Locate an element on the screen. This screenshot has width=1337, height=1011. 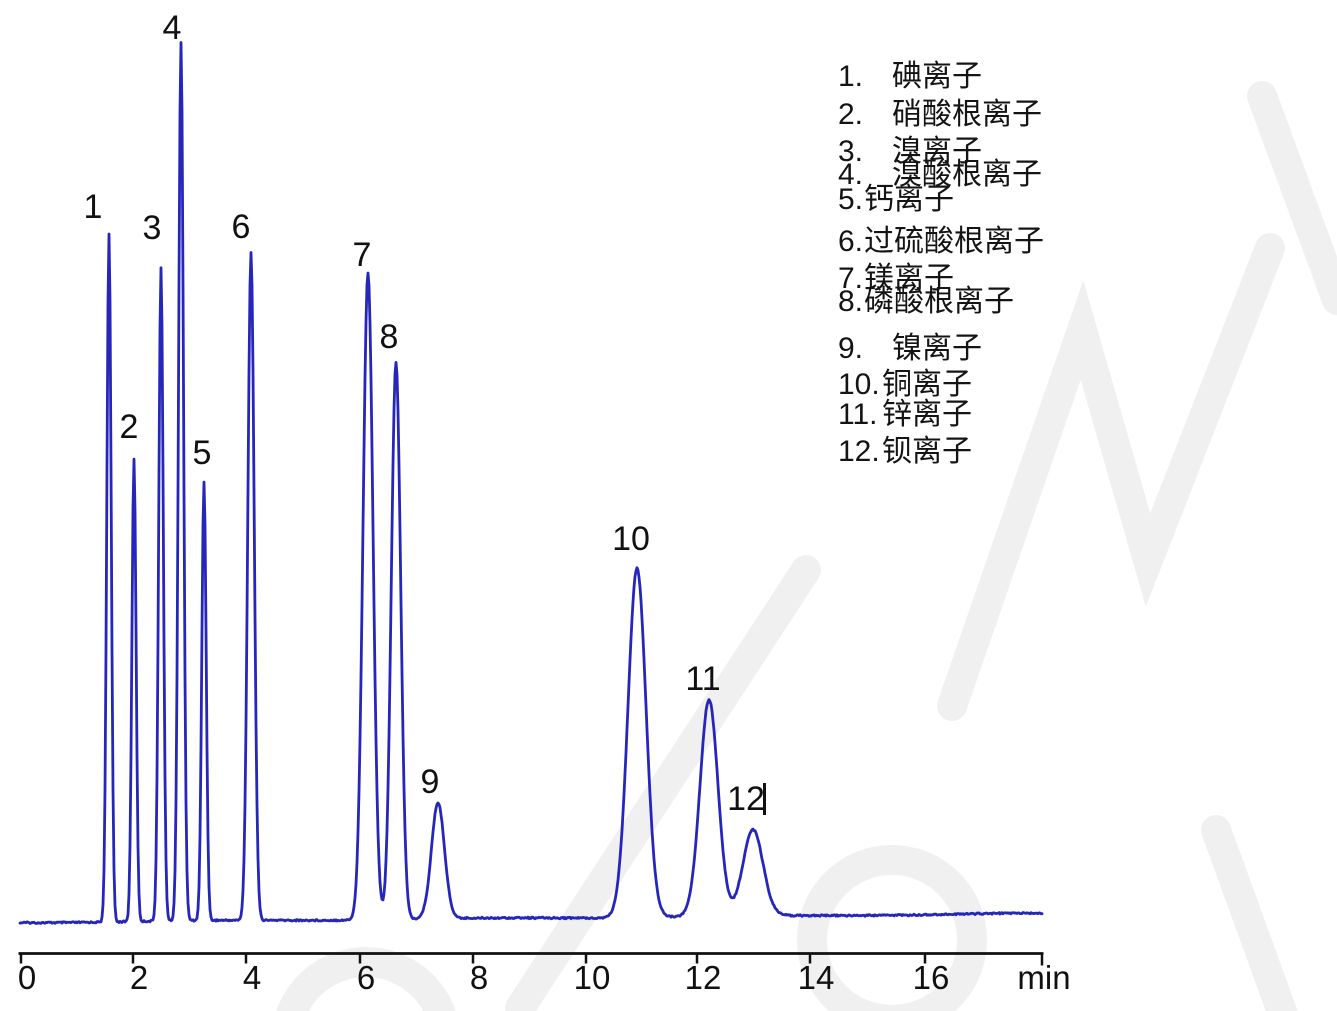
legend-item-number: 2. is located at coordinates (851, 114).